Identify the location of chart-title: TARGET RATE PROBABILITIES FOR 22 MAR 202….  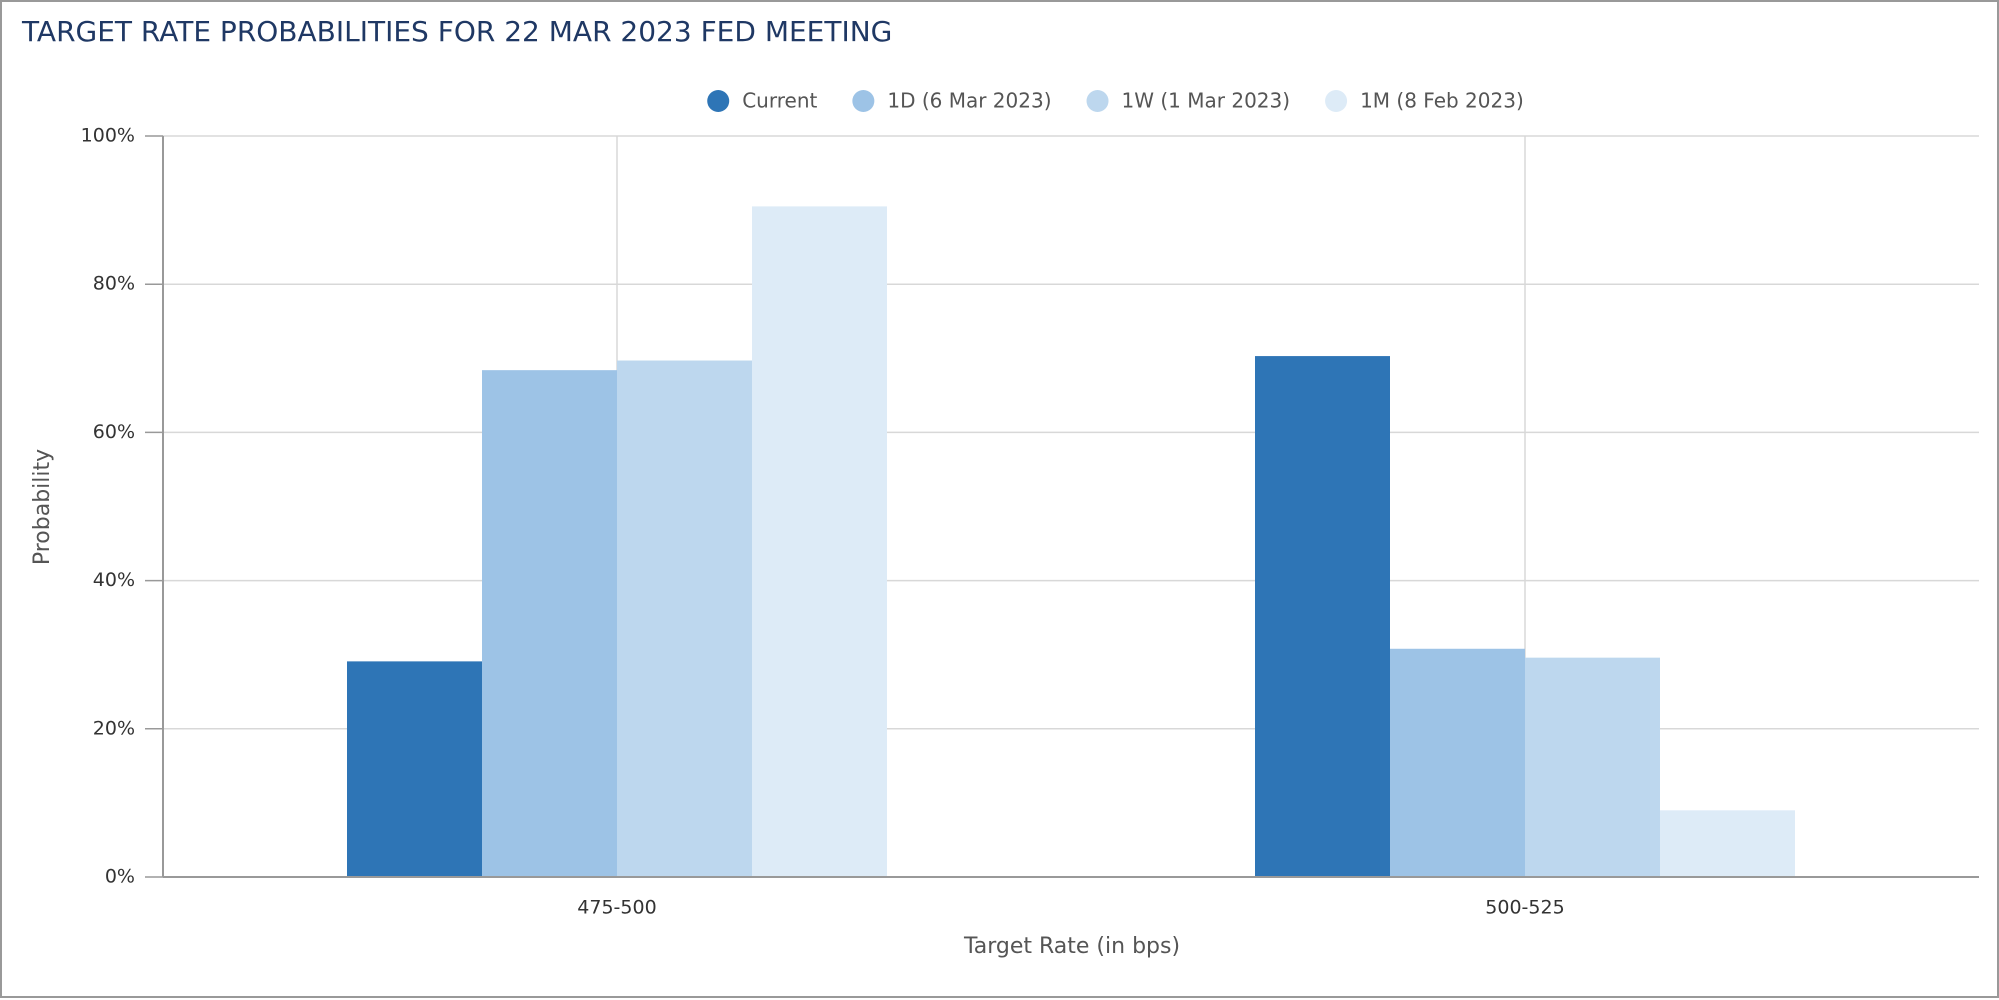
(456, 31).